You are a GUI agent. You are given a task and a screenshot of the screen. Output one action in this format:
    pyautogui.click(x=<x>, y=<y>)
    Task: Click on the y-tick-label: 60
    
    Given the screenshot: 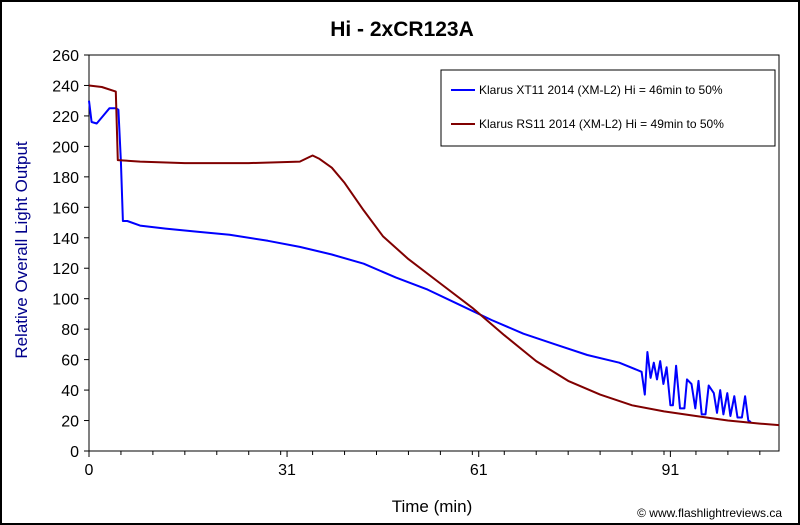 What is the action you would take?
    pyautogui.click(x=70, y=361)
    